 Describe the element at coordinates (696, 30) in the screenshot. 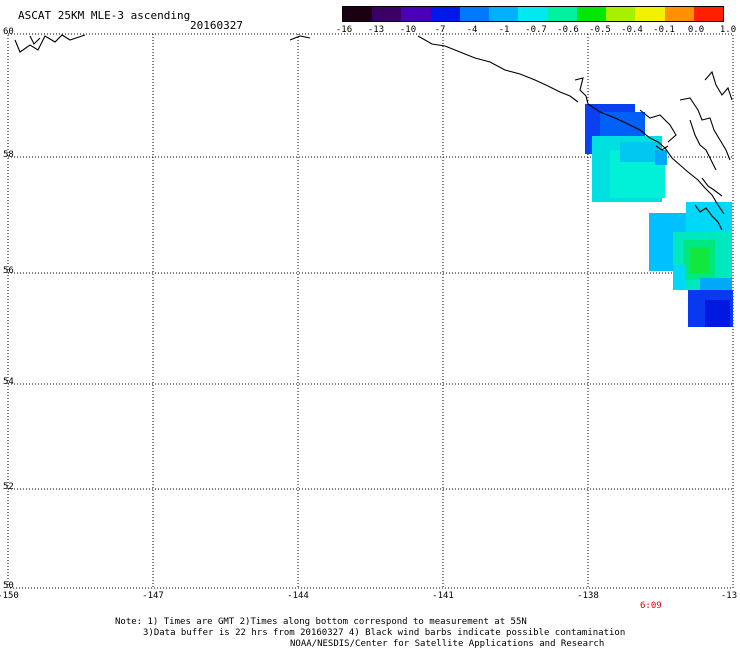

I see `colorbar-tick-label: 0.0` at that location.